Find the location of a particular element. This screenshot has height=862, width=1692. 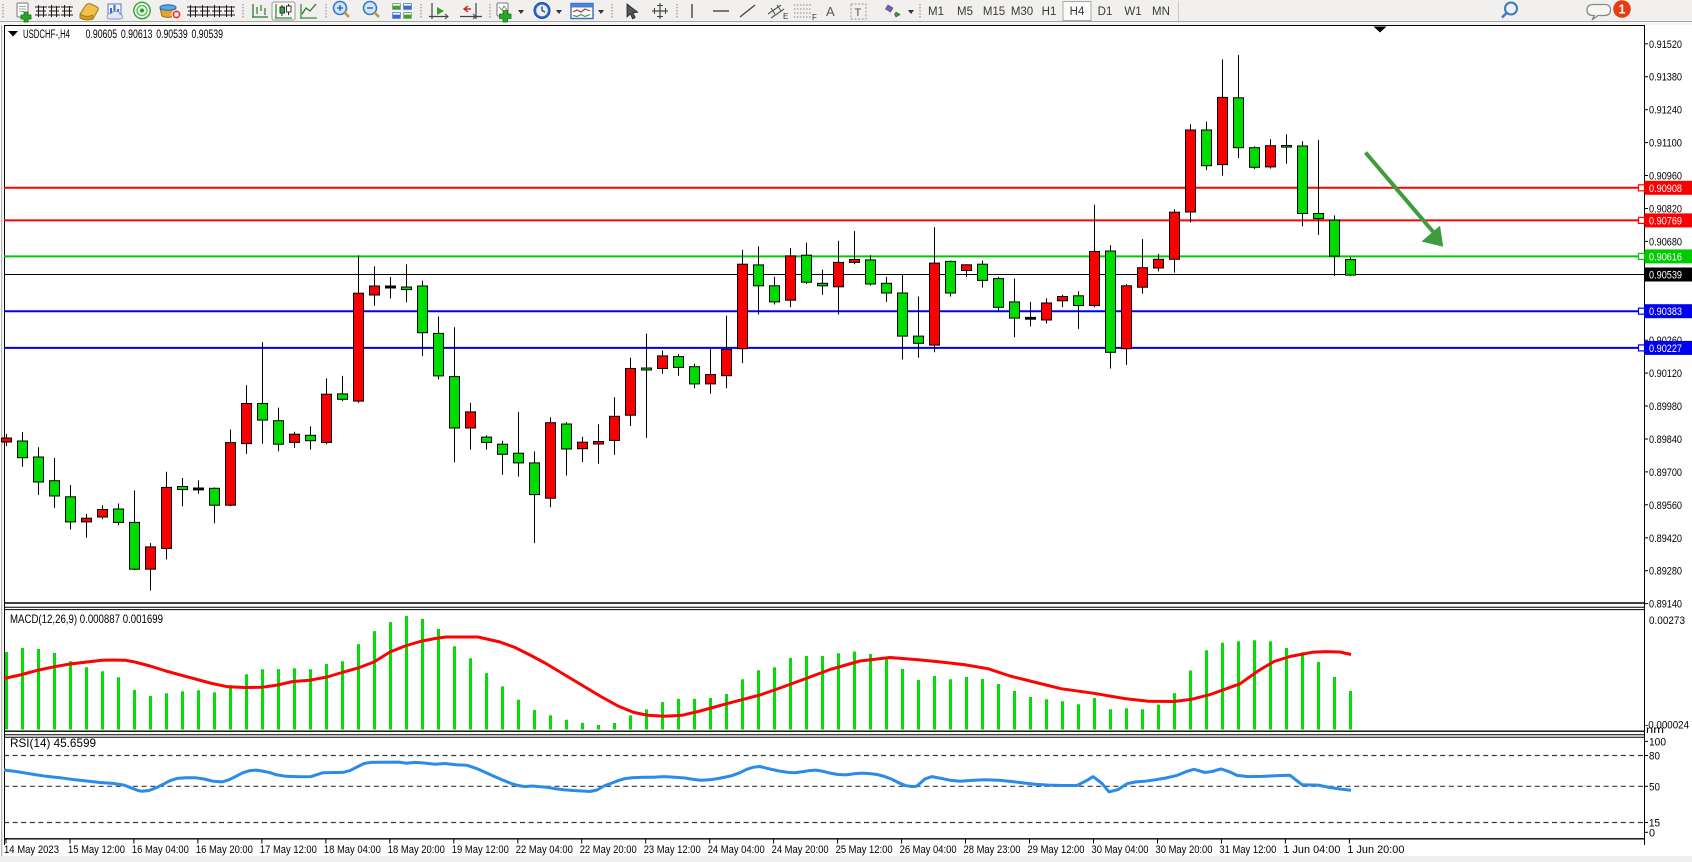

svg-text: 0 is located at coordinates (1652, 833).